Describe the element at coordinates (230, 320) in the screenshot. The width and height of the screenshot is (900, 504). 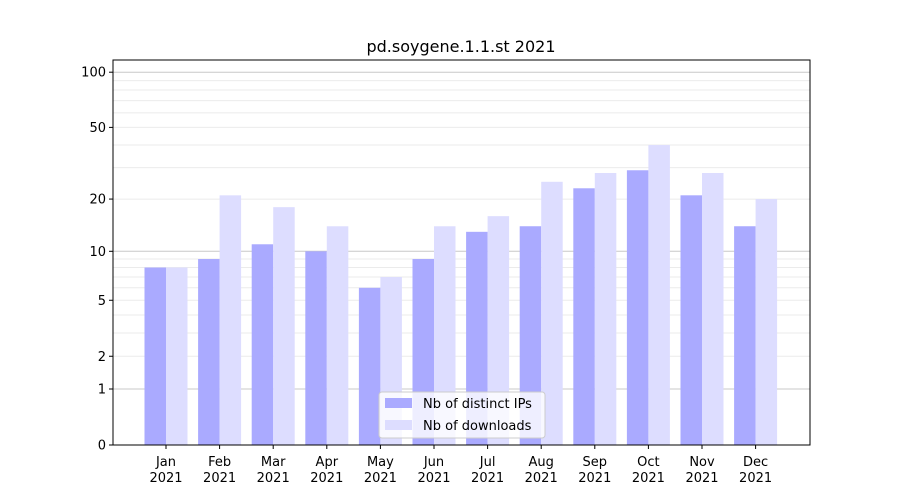
I see `bar-downloads-feb` at that location.